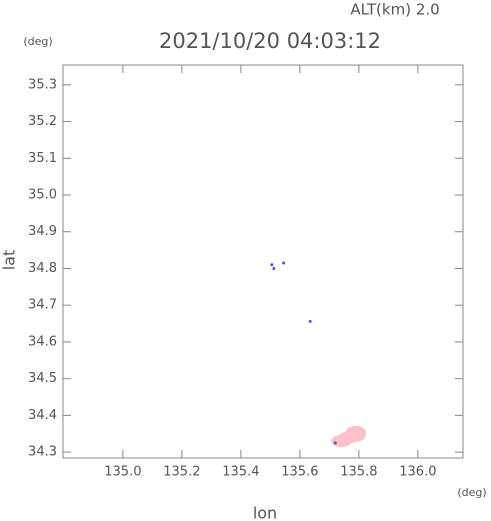  I want to click on y-tick-label: 34.3, so click(42, 452).